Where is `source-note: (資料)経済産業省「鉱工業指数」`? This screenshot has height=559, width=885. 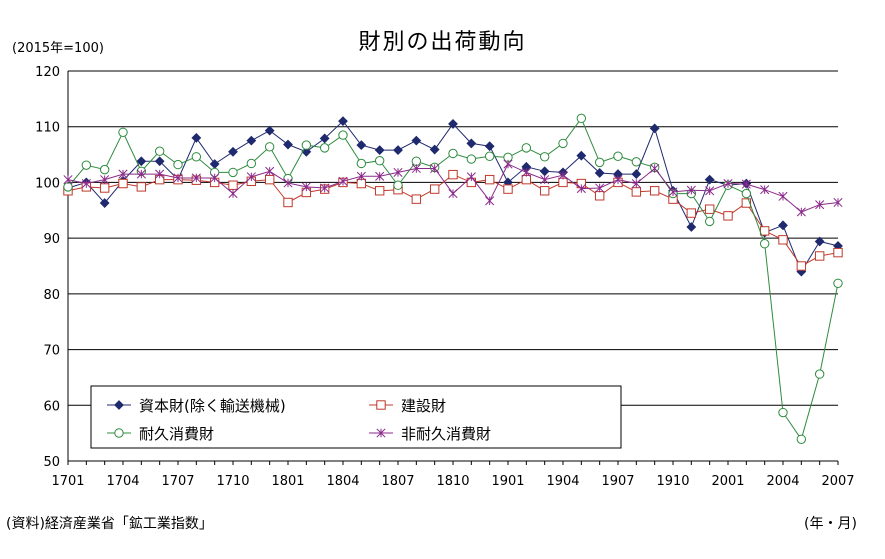
source-note: (資料)経済産業省「鉱工業指数」 is located at coordinates (109, 524).